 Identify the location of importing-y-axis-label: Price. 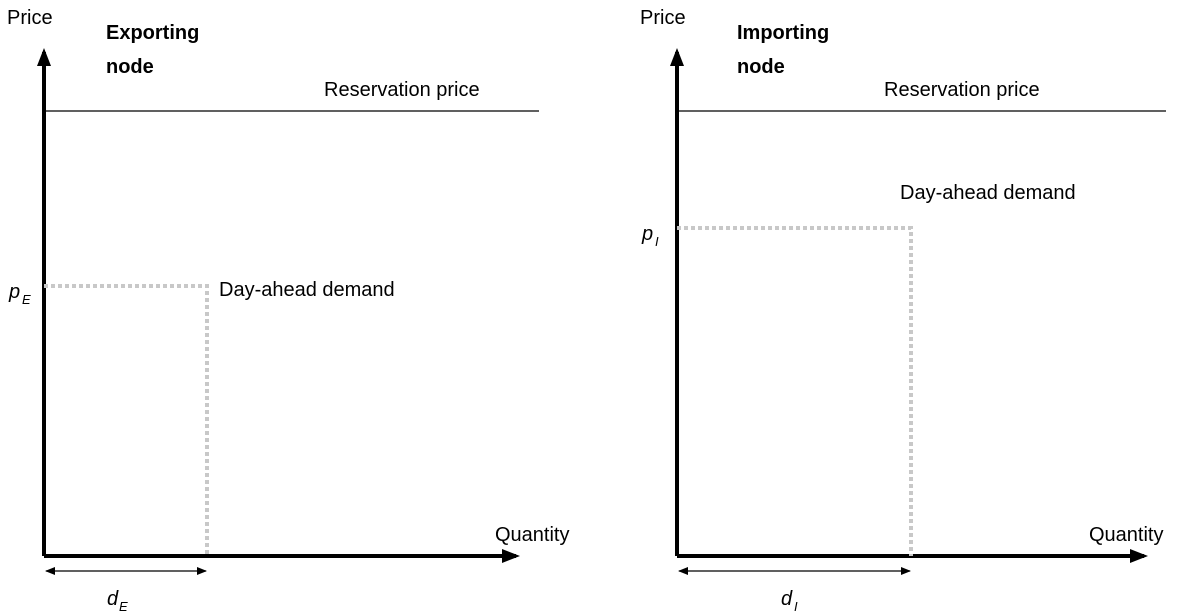
(663, 18).